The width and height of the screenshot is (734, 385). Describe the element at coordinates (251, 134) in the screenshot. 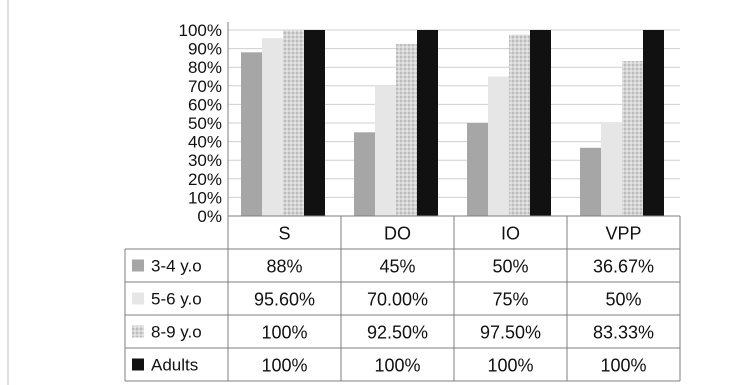

I see `bar-3-4-y-o-s` at that location.